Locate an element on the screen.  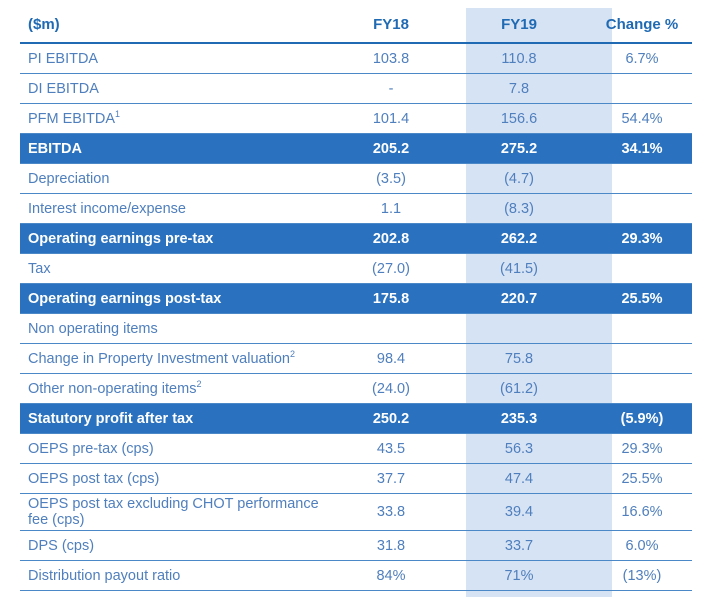
row-fy19: 220.7 is located at coordinates (519, 298).